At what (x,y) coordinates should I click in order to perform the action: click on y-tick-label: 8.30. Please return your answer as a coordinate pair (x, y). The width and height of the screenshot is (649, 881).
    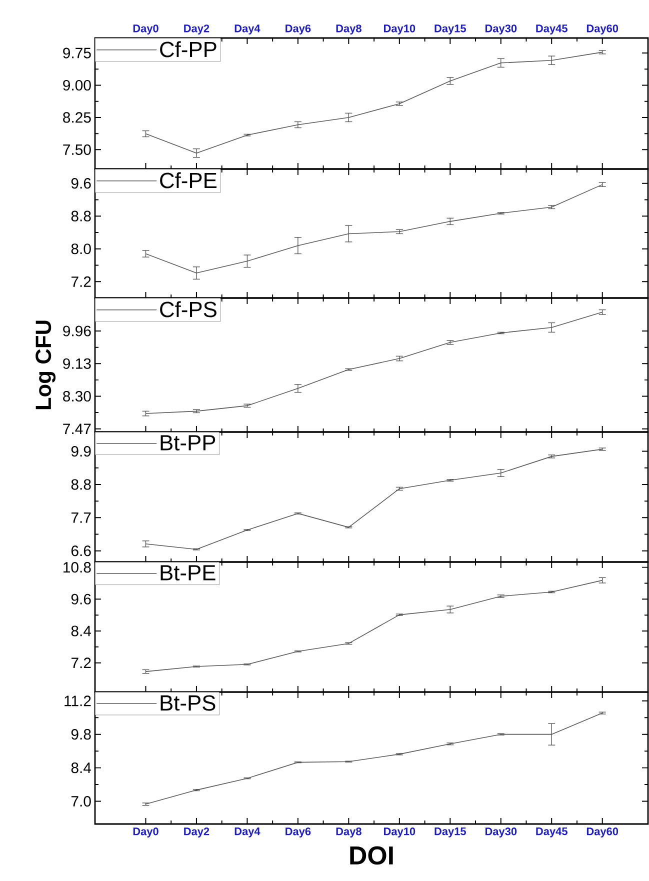
    Looking at the image, I should click on (77, 396).